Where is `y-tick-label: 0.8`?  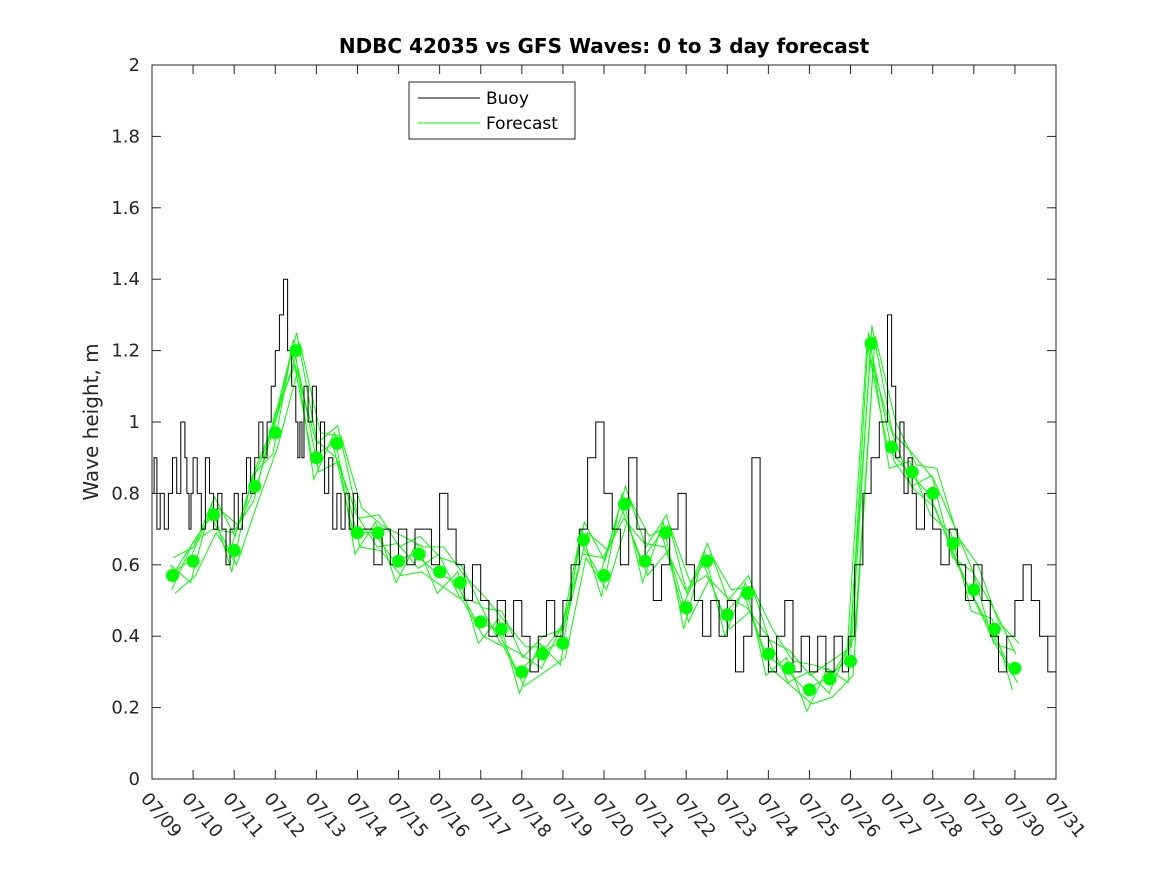
y-tick-label: 0.8 is located at coordinates (125, 493).